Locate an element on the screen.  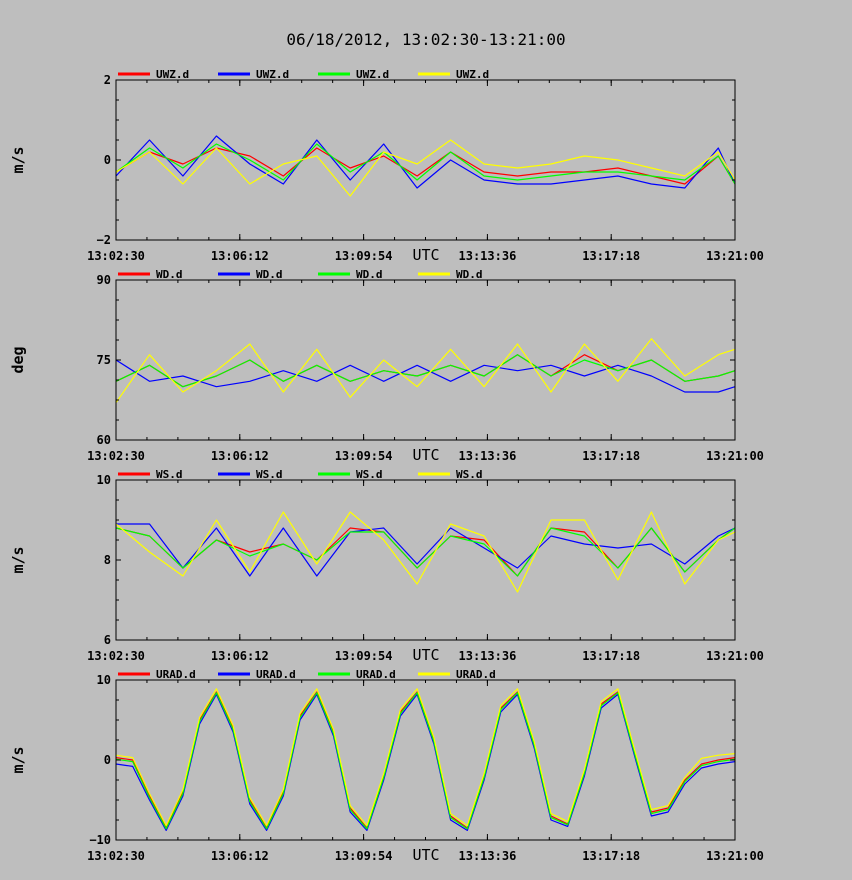
y-tick-label: −10 is located at coordinates (100, 840).